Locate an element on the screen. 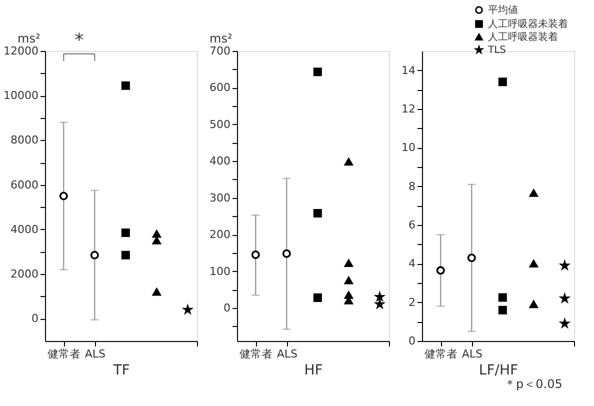 The height and width of the screenshot is (406, 594). y-tick-label: 8000 is located at coordinates (24, 140).